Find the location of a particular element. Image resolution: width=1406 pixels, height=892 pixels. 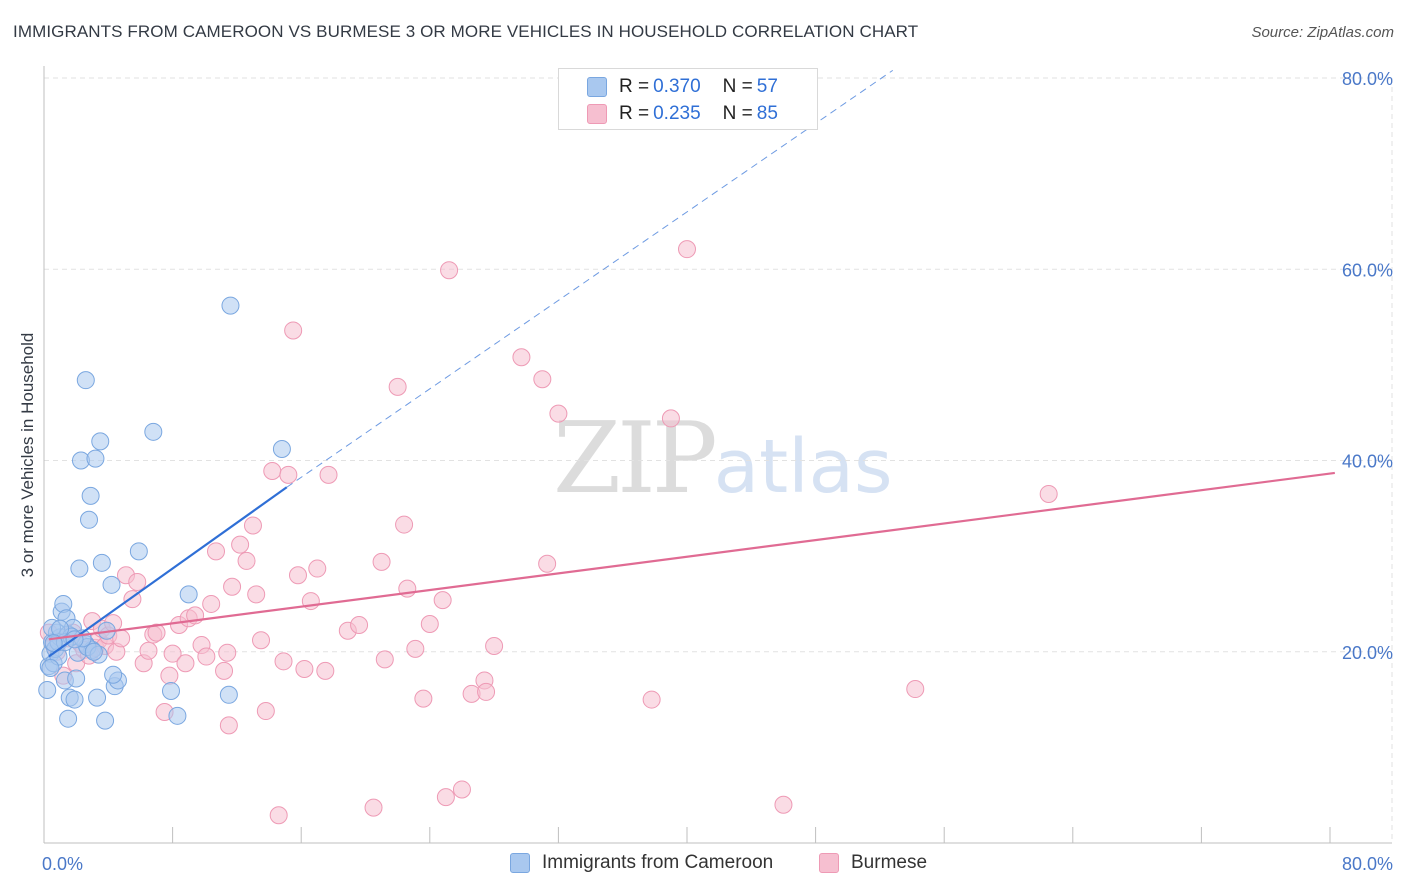

y-tick-label: 40.0% is located at coordinates (1367, 462).